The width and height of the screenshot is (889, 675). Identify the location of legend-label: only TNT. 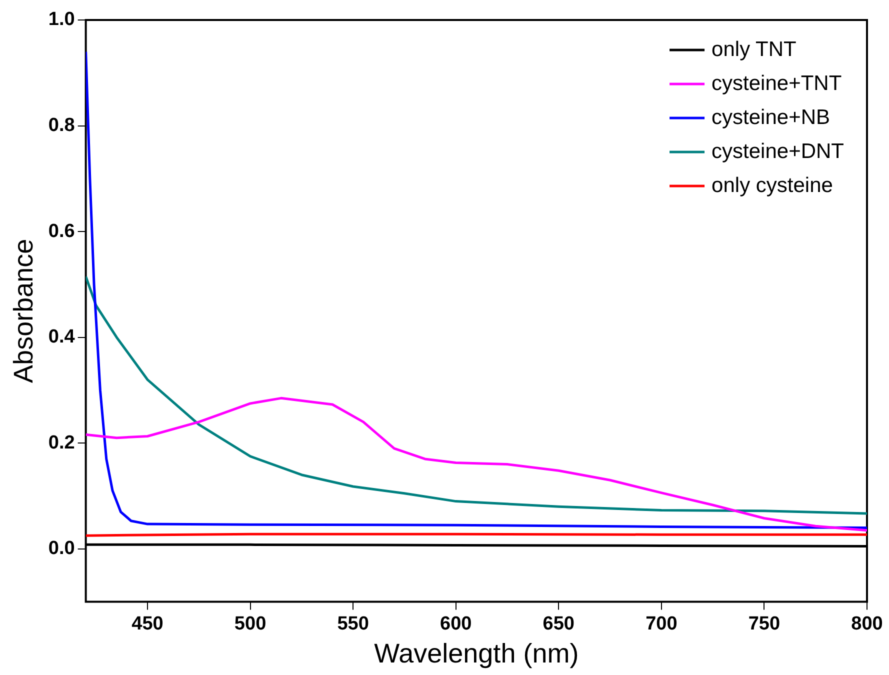
(754, 49).